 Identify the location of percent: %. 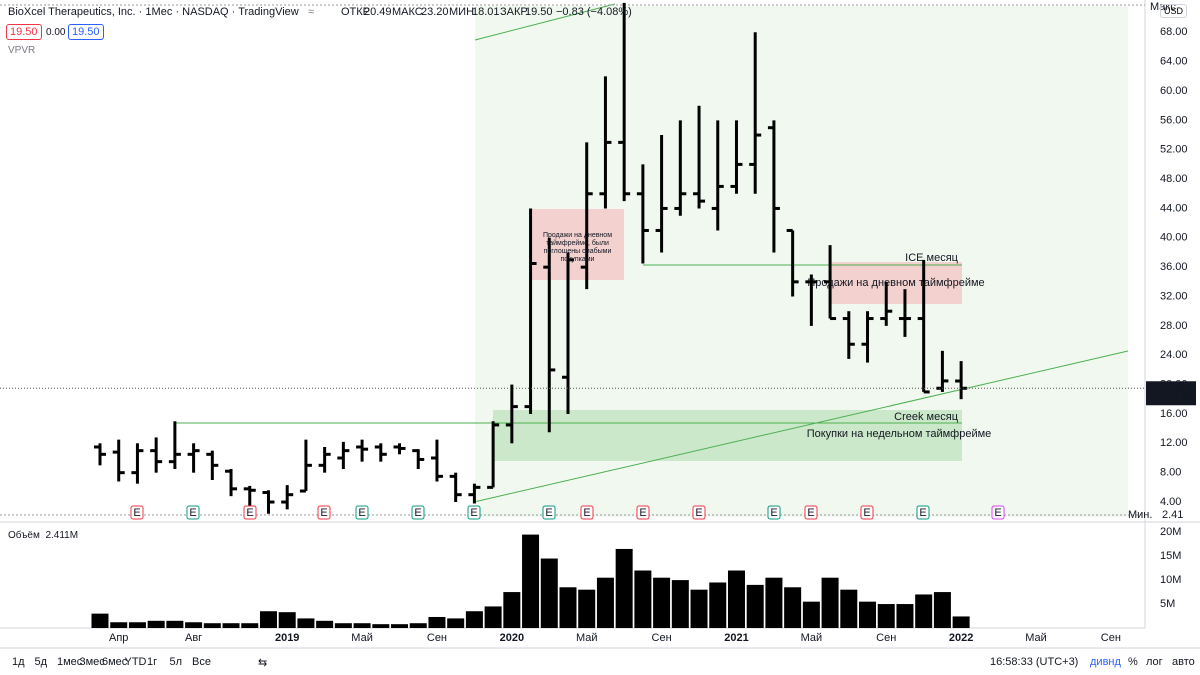
(1133, 662).